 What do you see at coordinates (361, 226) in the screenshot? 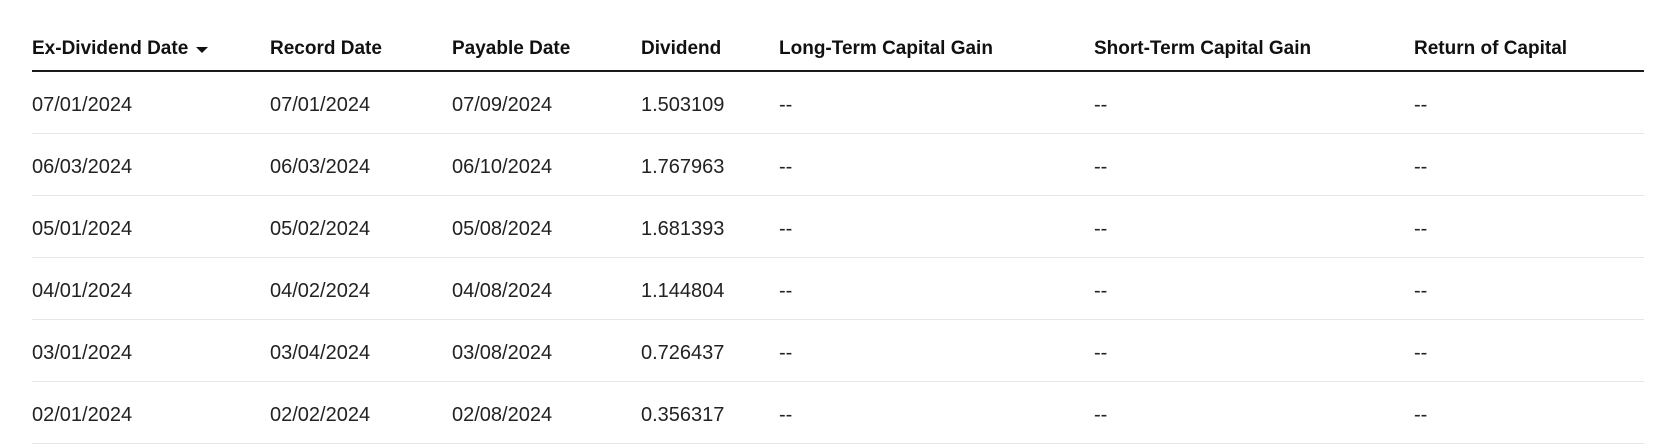
I see `cell-record-date: 05/02/2024` at bounding box center [361, 226].